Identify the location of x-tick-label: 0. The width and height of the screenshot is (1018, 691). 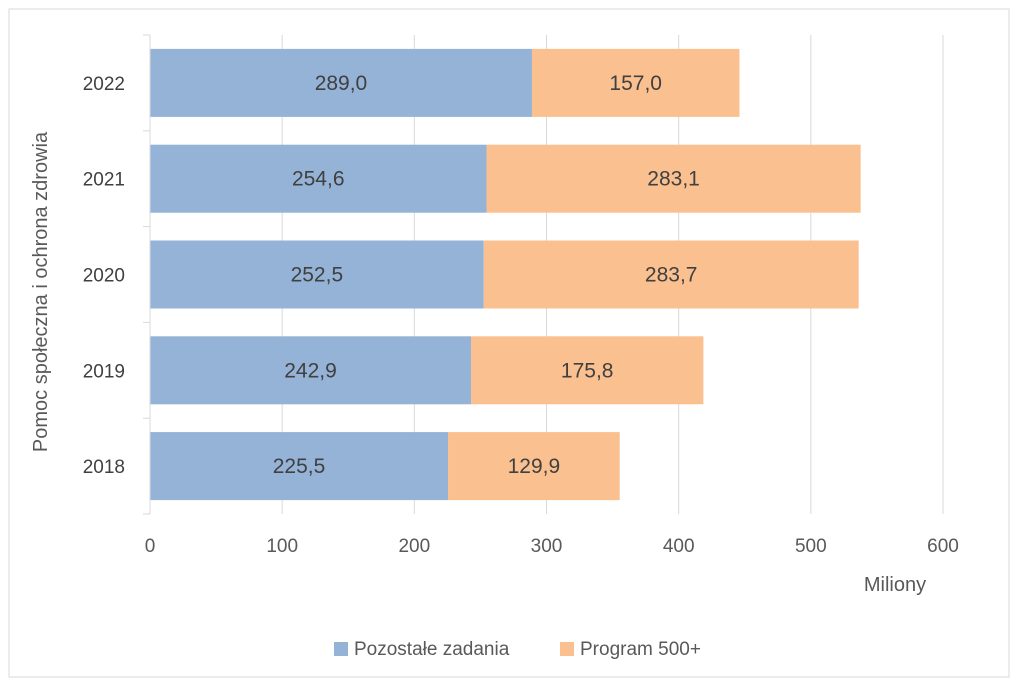
(150, 546).